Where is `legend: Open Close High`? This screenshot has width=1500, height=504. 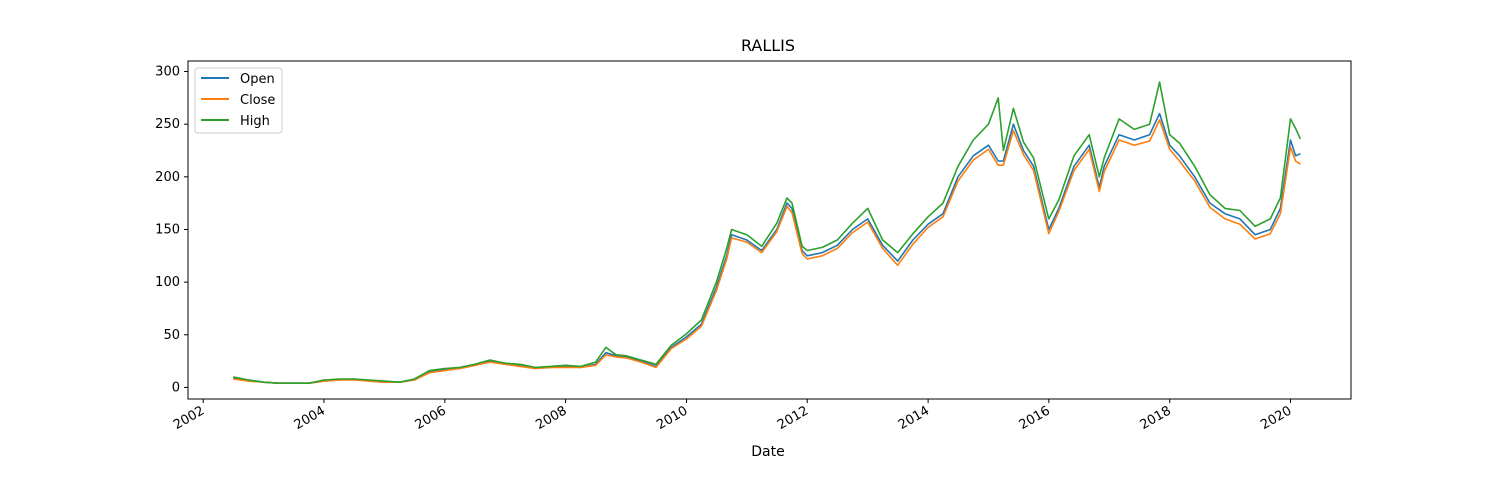
legend: Open Close High is located at coordinates (238, 100).